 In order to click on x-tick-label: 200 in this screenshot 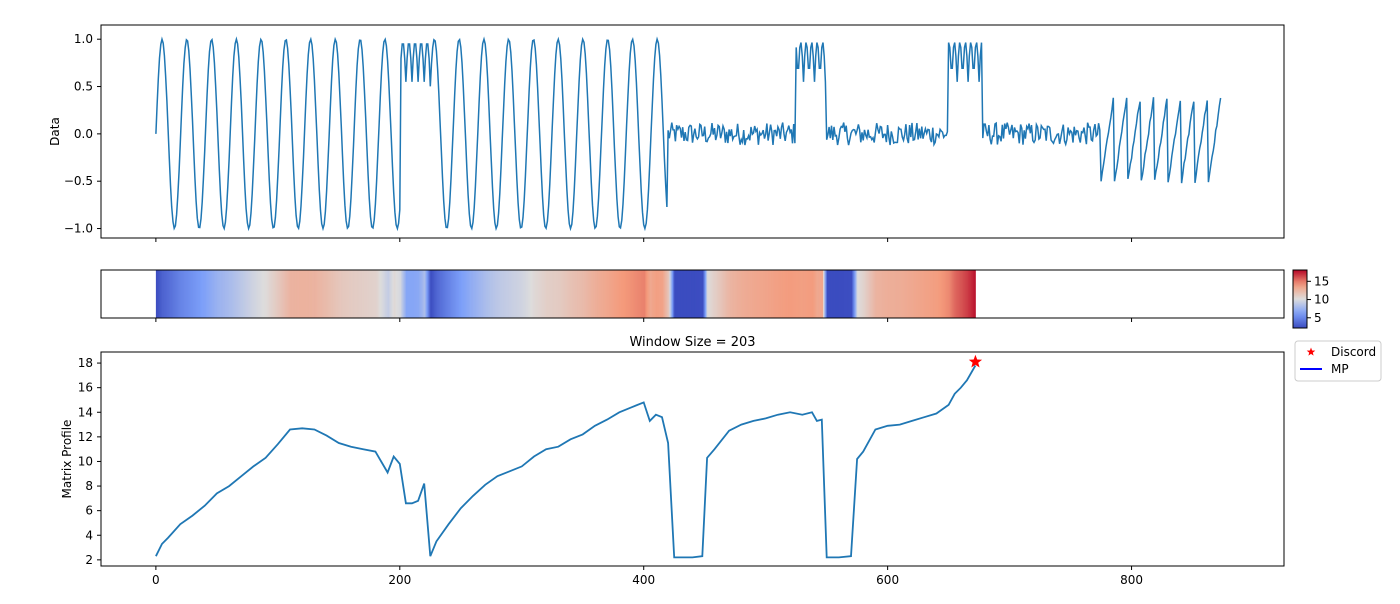, I will do `click(399, 580)`.